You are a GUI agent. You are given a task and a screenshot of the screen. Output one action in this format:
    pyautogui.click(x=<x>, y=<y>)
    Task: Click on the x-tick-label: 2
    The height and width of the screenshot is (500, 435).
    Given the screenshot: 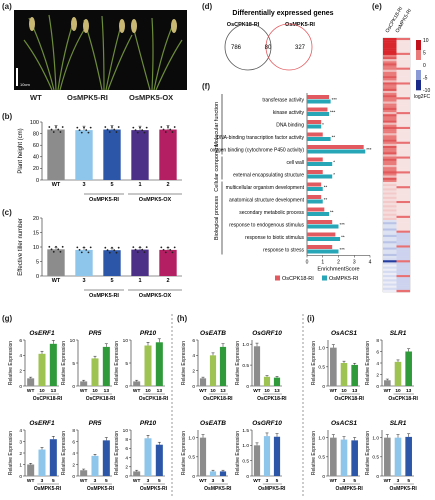 What is the action you would take?
    pyautogui.click(x=167, y=185)
    